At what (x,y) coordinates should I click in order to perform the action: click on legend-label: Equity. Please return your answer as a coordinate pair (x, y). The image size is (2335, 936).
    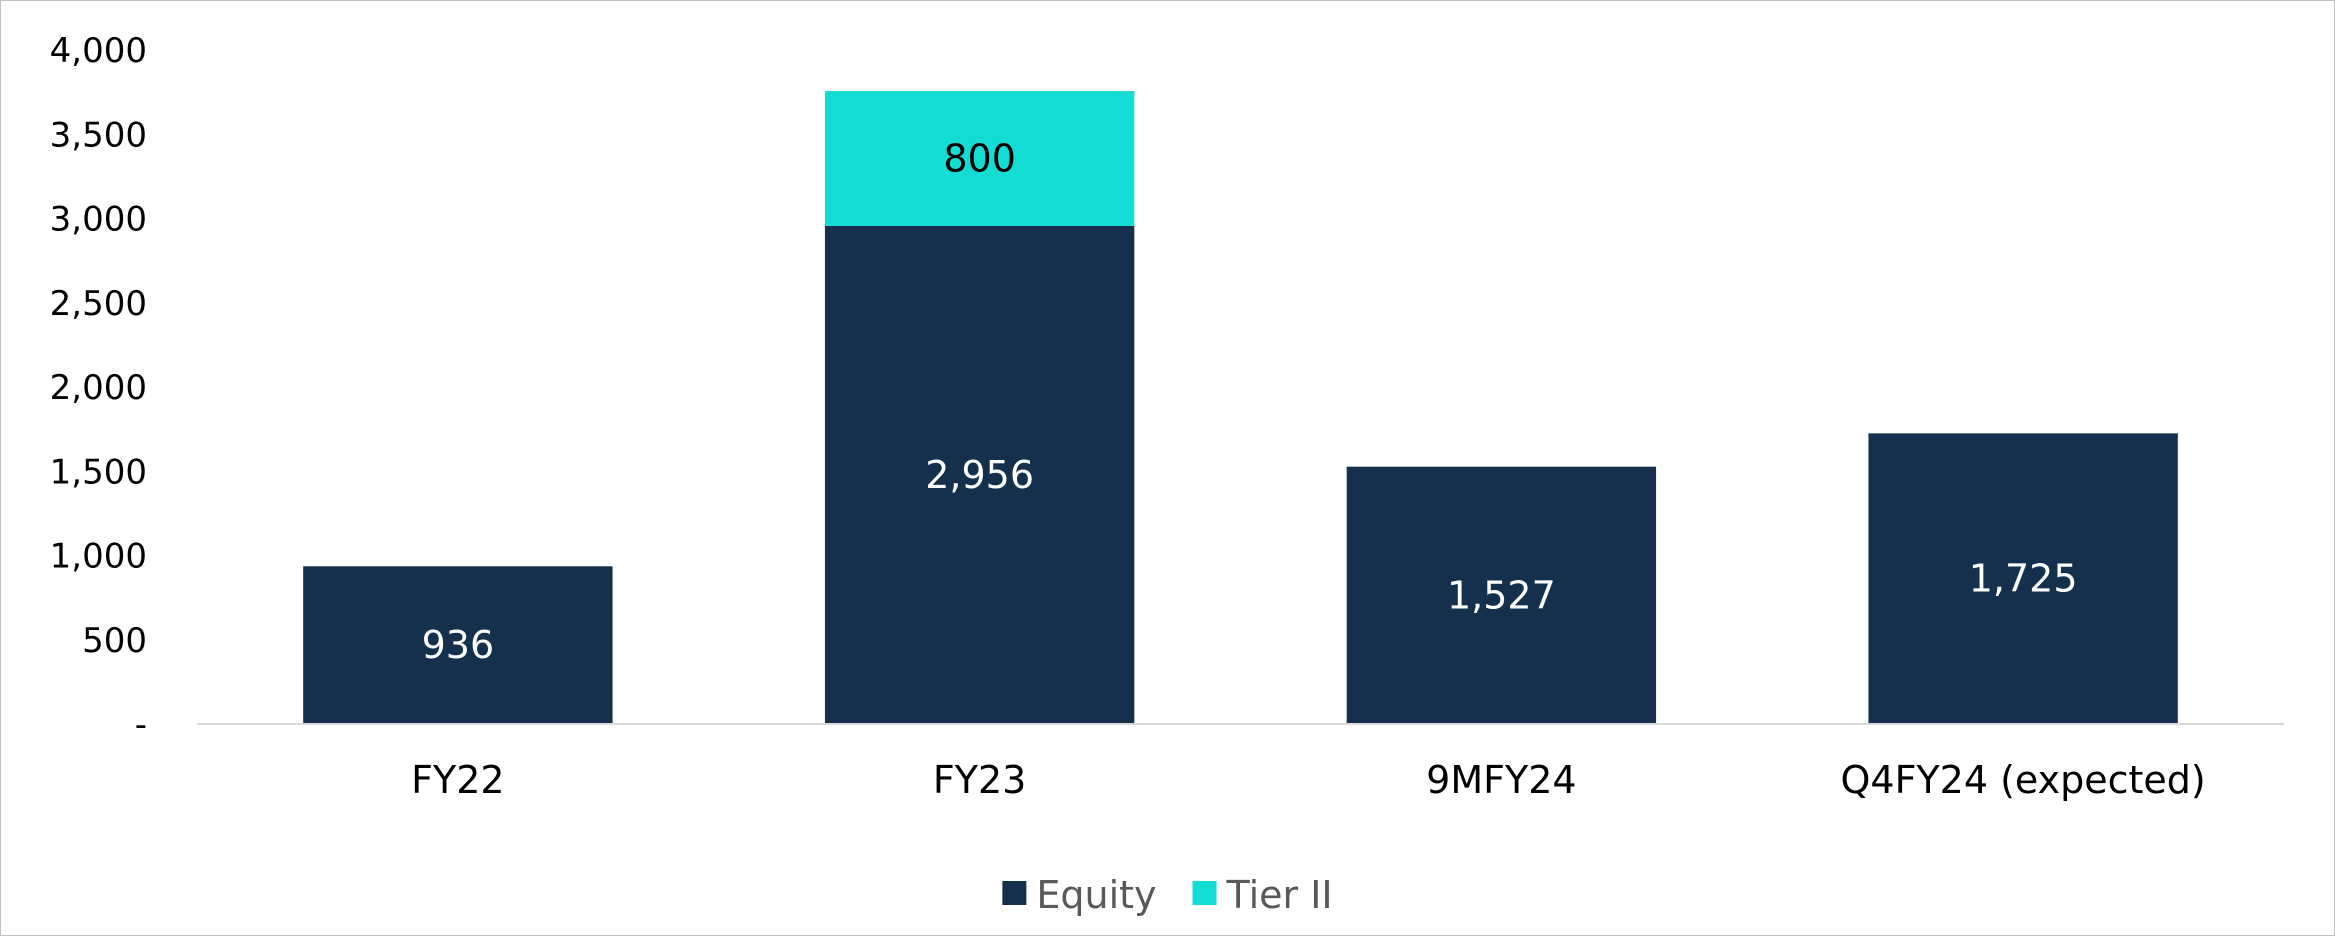
    Looking at the image, I should click on (1096, 895).